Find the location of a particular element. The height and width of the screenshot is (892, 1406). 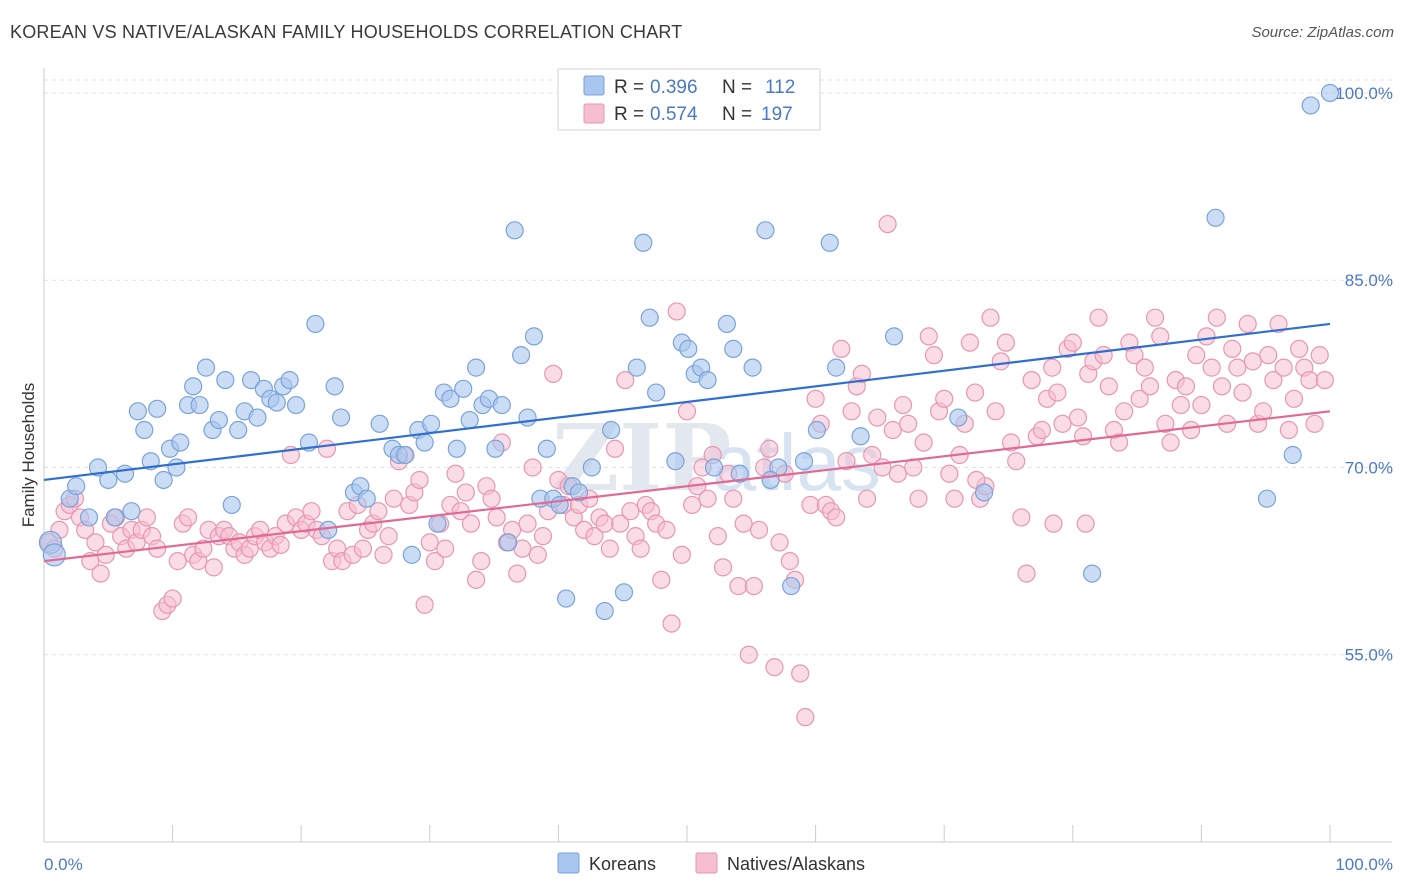

series-label-korean: Koreans is located at coordinates (622, 864).